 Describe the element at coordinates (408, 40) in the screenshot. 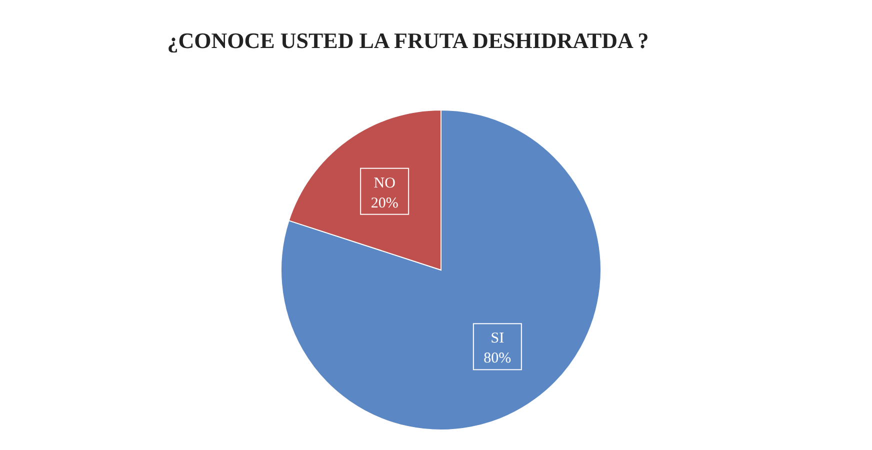

I see `chart-title: ¿CONOCE USTED LA FRUTA DESHIDRATDA ?` at that location.